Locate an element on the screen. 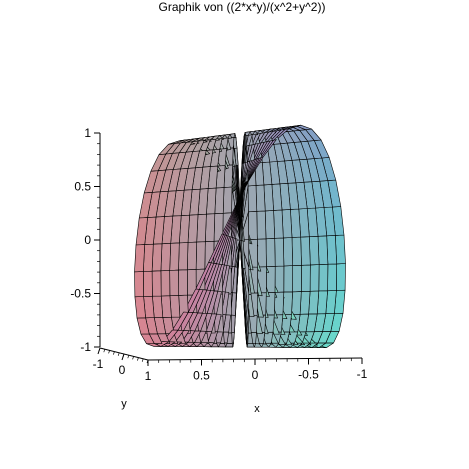  chart-title: Graphik von ((2*x*y)/(x^2+y^2)) is located at coordinates (242, 7).